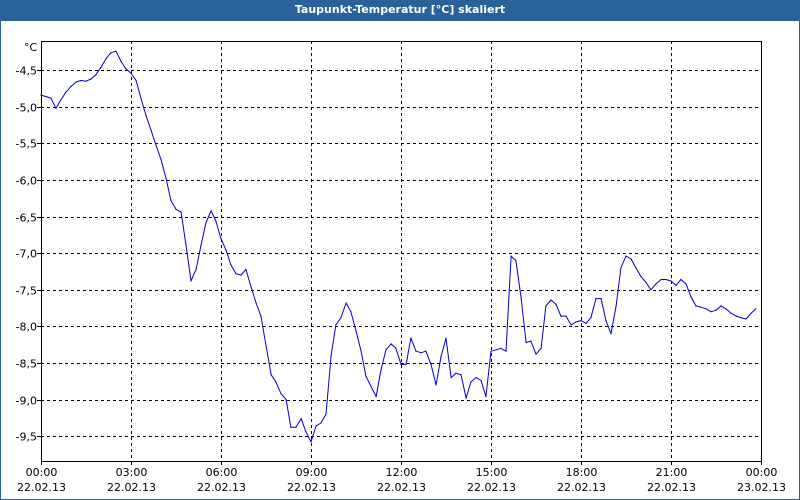 This screenshot has height=500, width=800. I want to click on y-tick-label: -4,5, so click(26, 71).